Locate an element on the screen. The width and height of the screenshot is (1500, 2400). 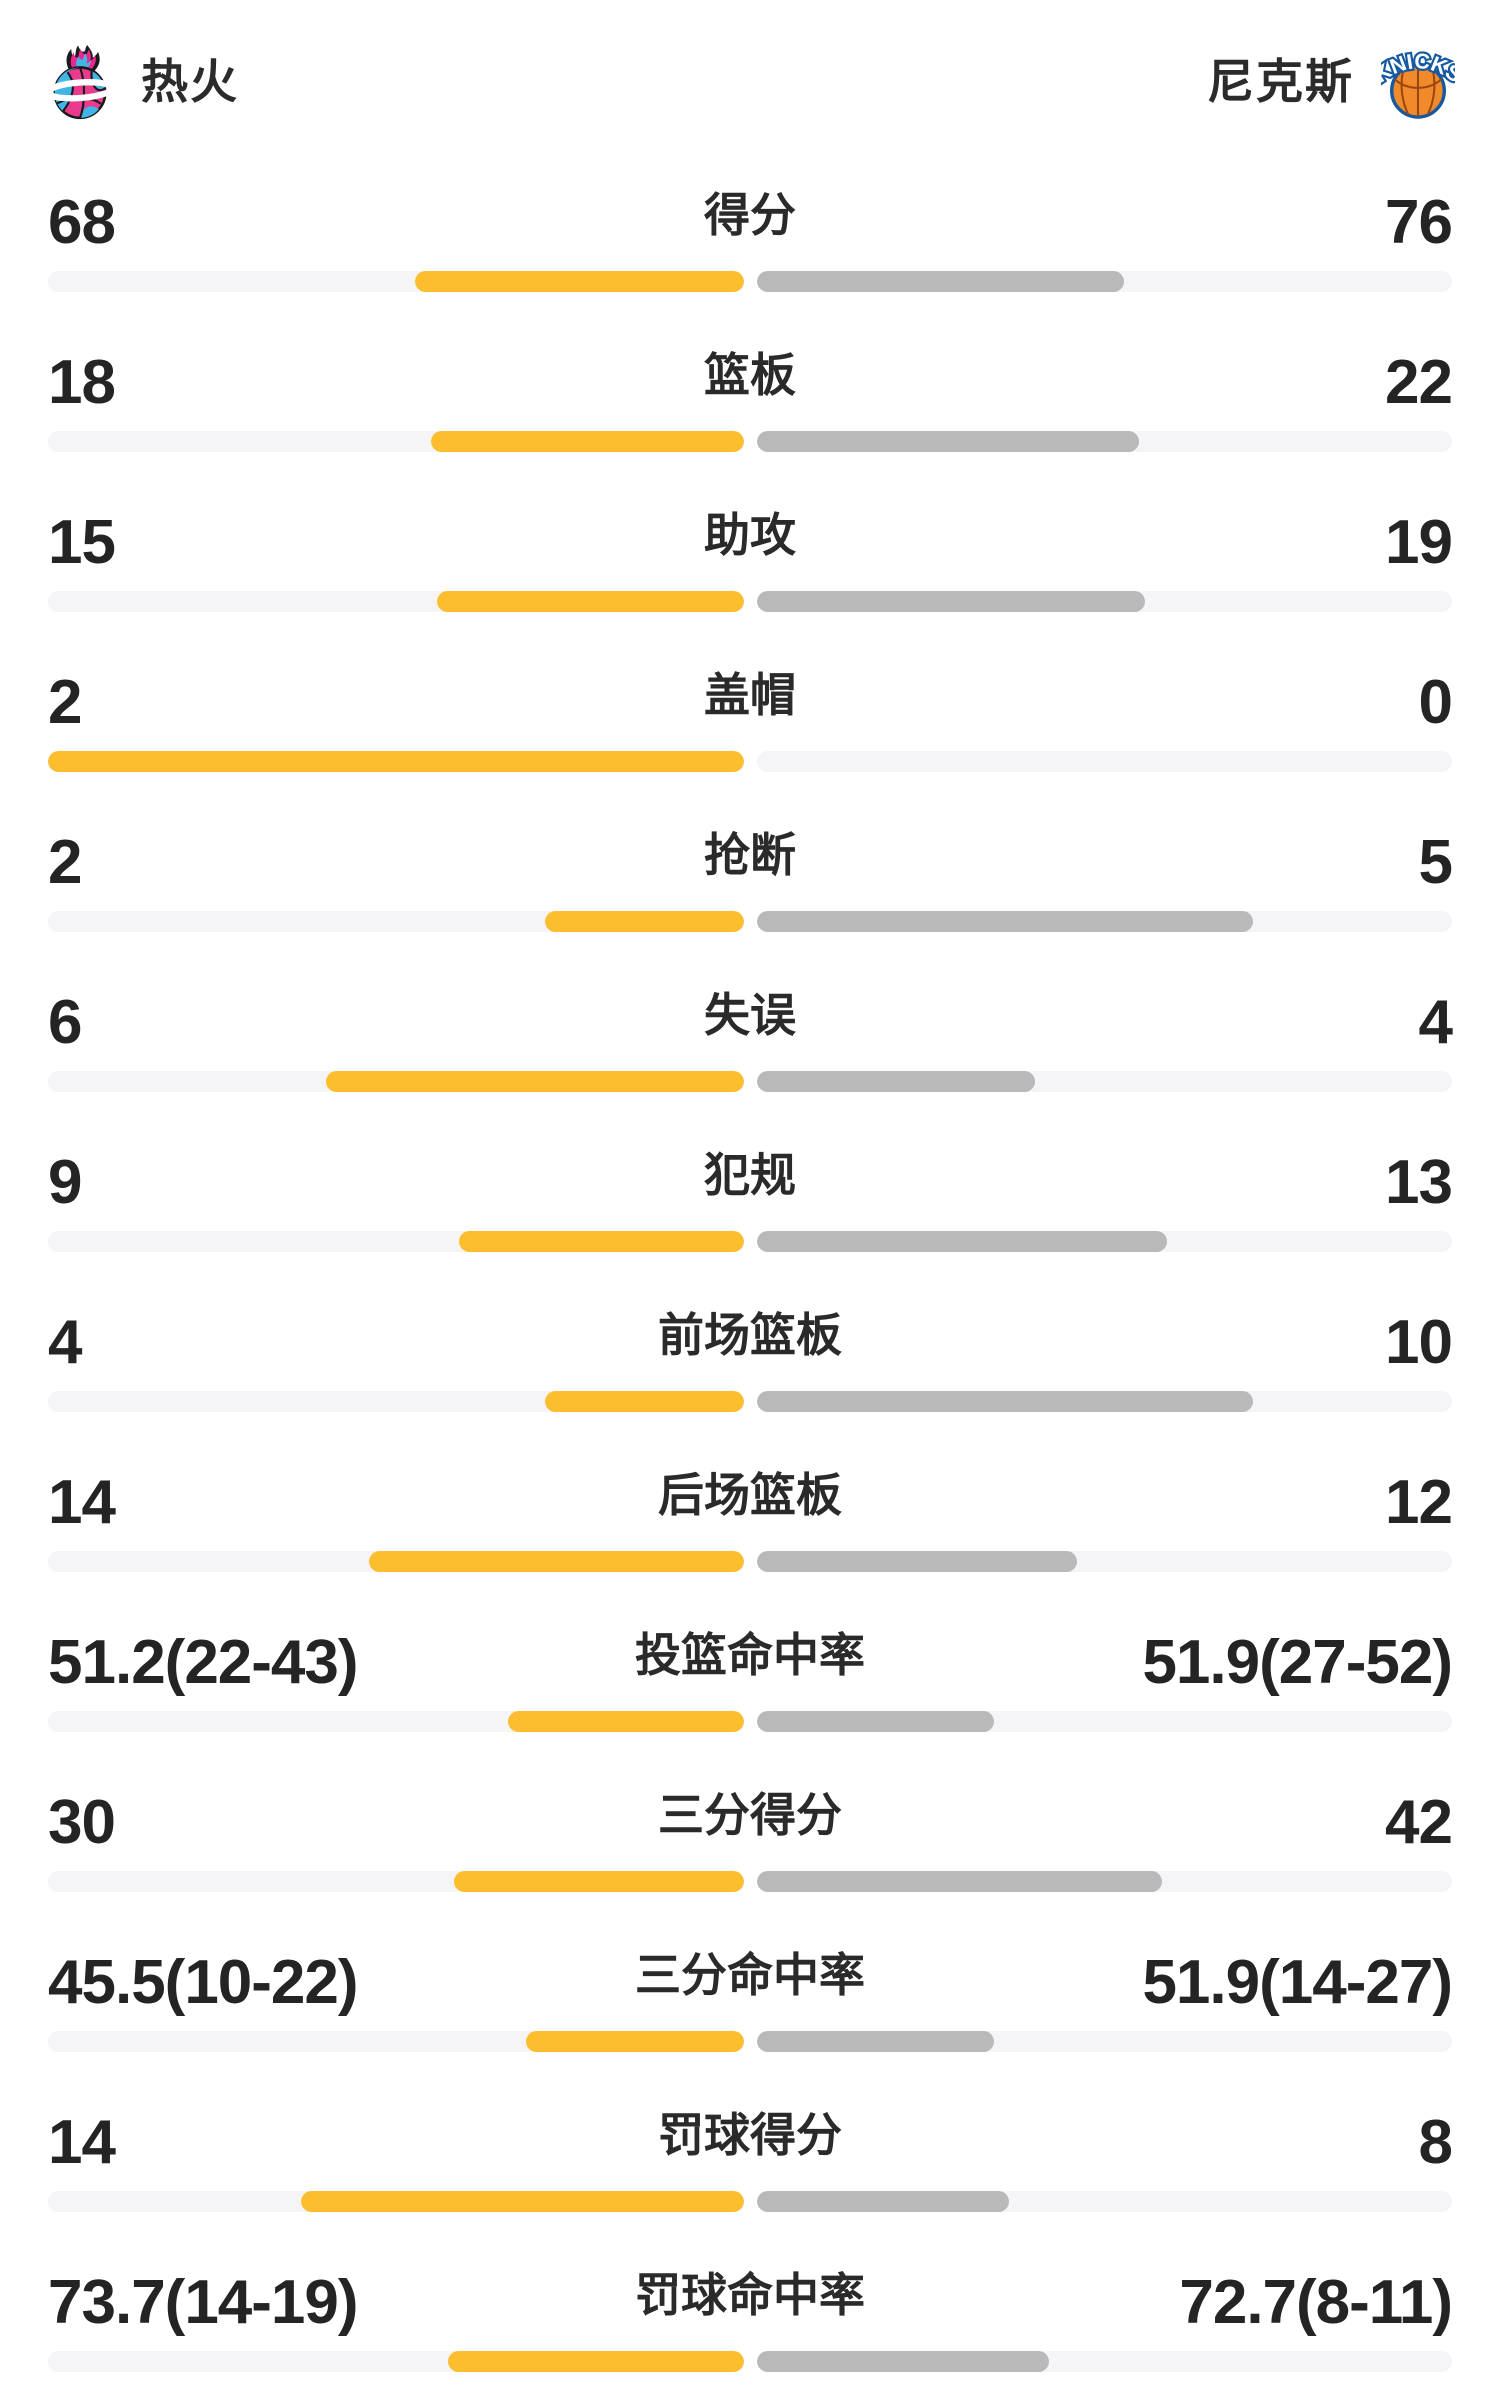
knicks-ball-seams is located at coordinates (1418, 90).